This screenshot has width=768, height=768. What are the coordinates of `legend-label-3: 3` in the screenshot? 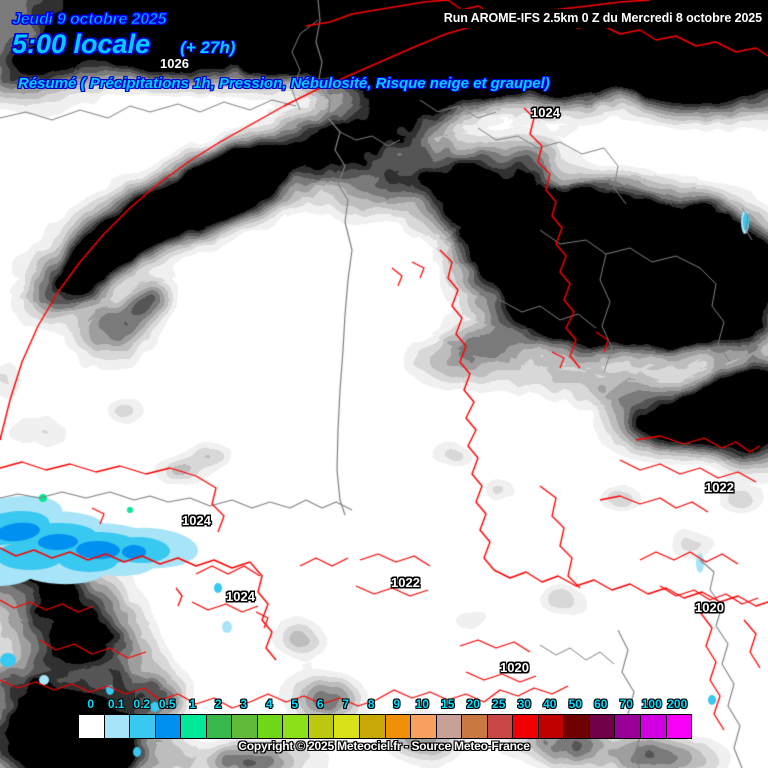 It's located at (244, 704).